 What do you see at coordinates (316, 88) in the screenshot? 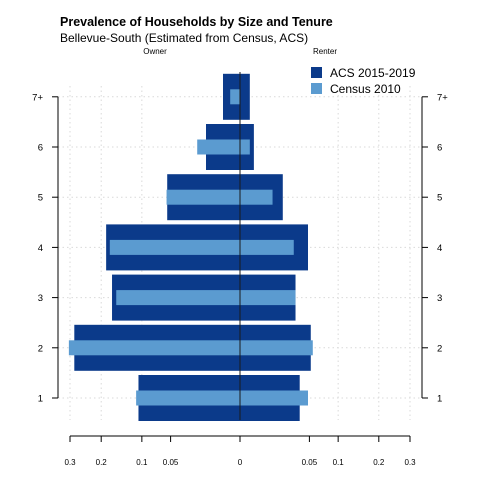
I see `legend-swatch-census` at bounding box center [316, 88].